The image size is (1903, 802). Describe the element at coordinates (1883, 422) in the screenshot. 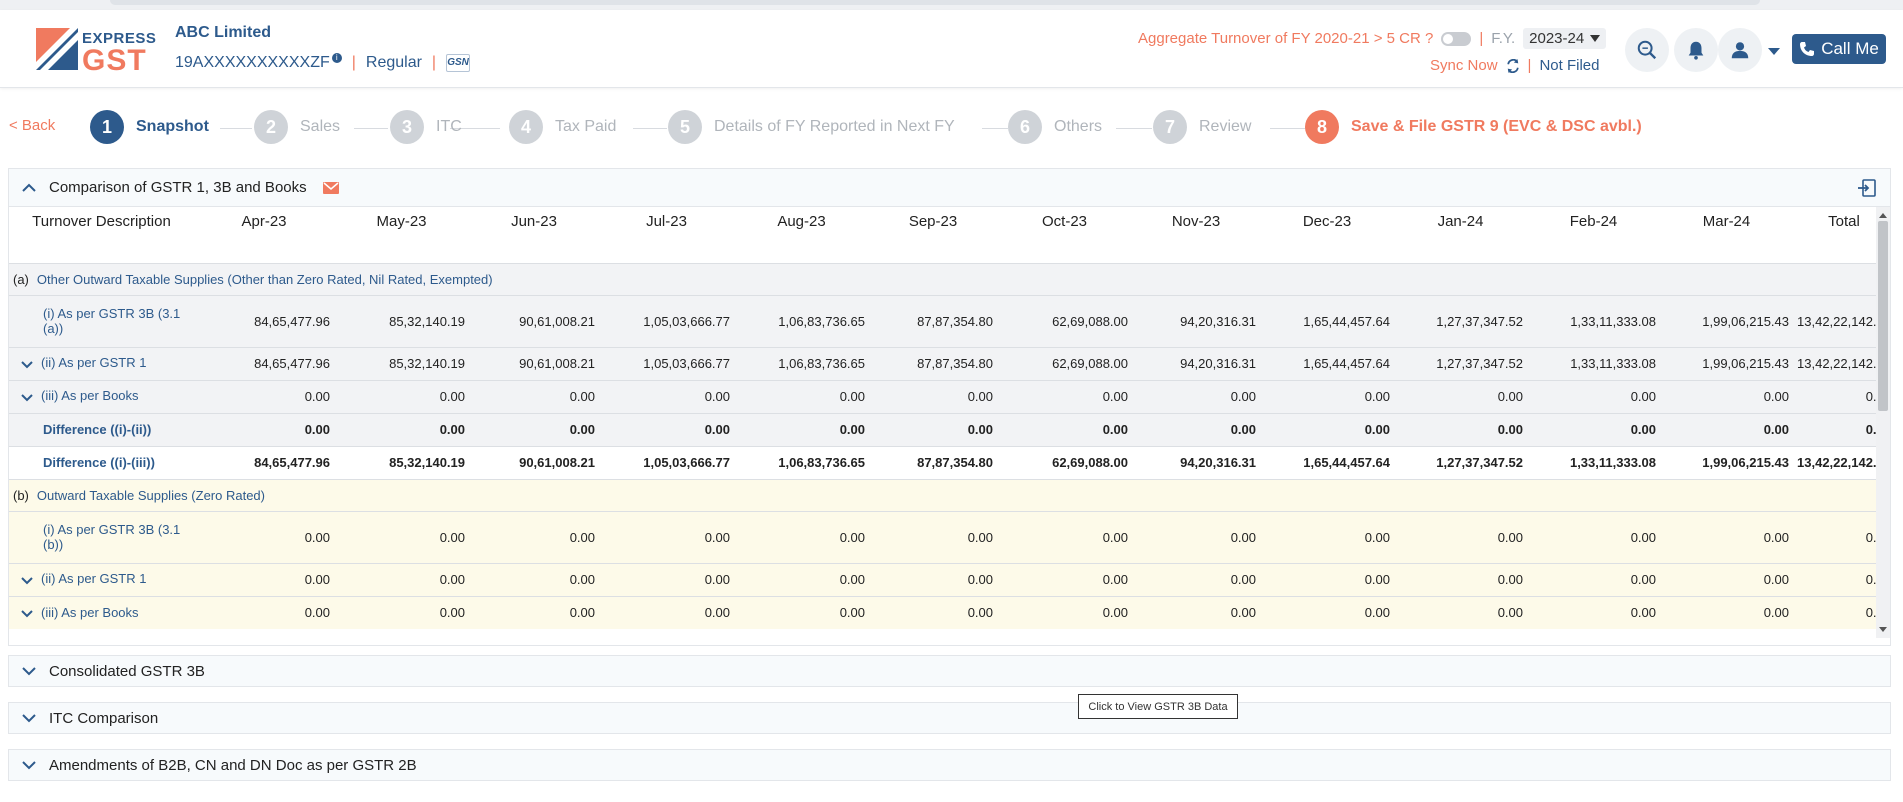

I see `table-scrollbar` at that location.